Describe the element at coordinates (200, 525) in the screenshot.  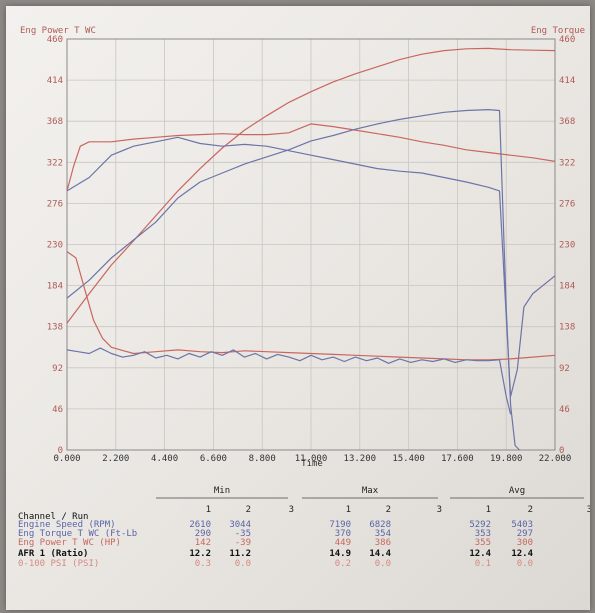
I see `cell-value-min: 2610` at that location.